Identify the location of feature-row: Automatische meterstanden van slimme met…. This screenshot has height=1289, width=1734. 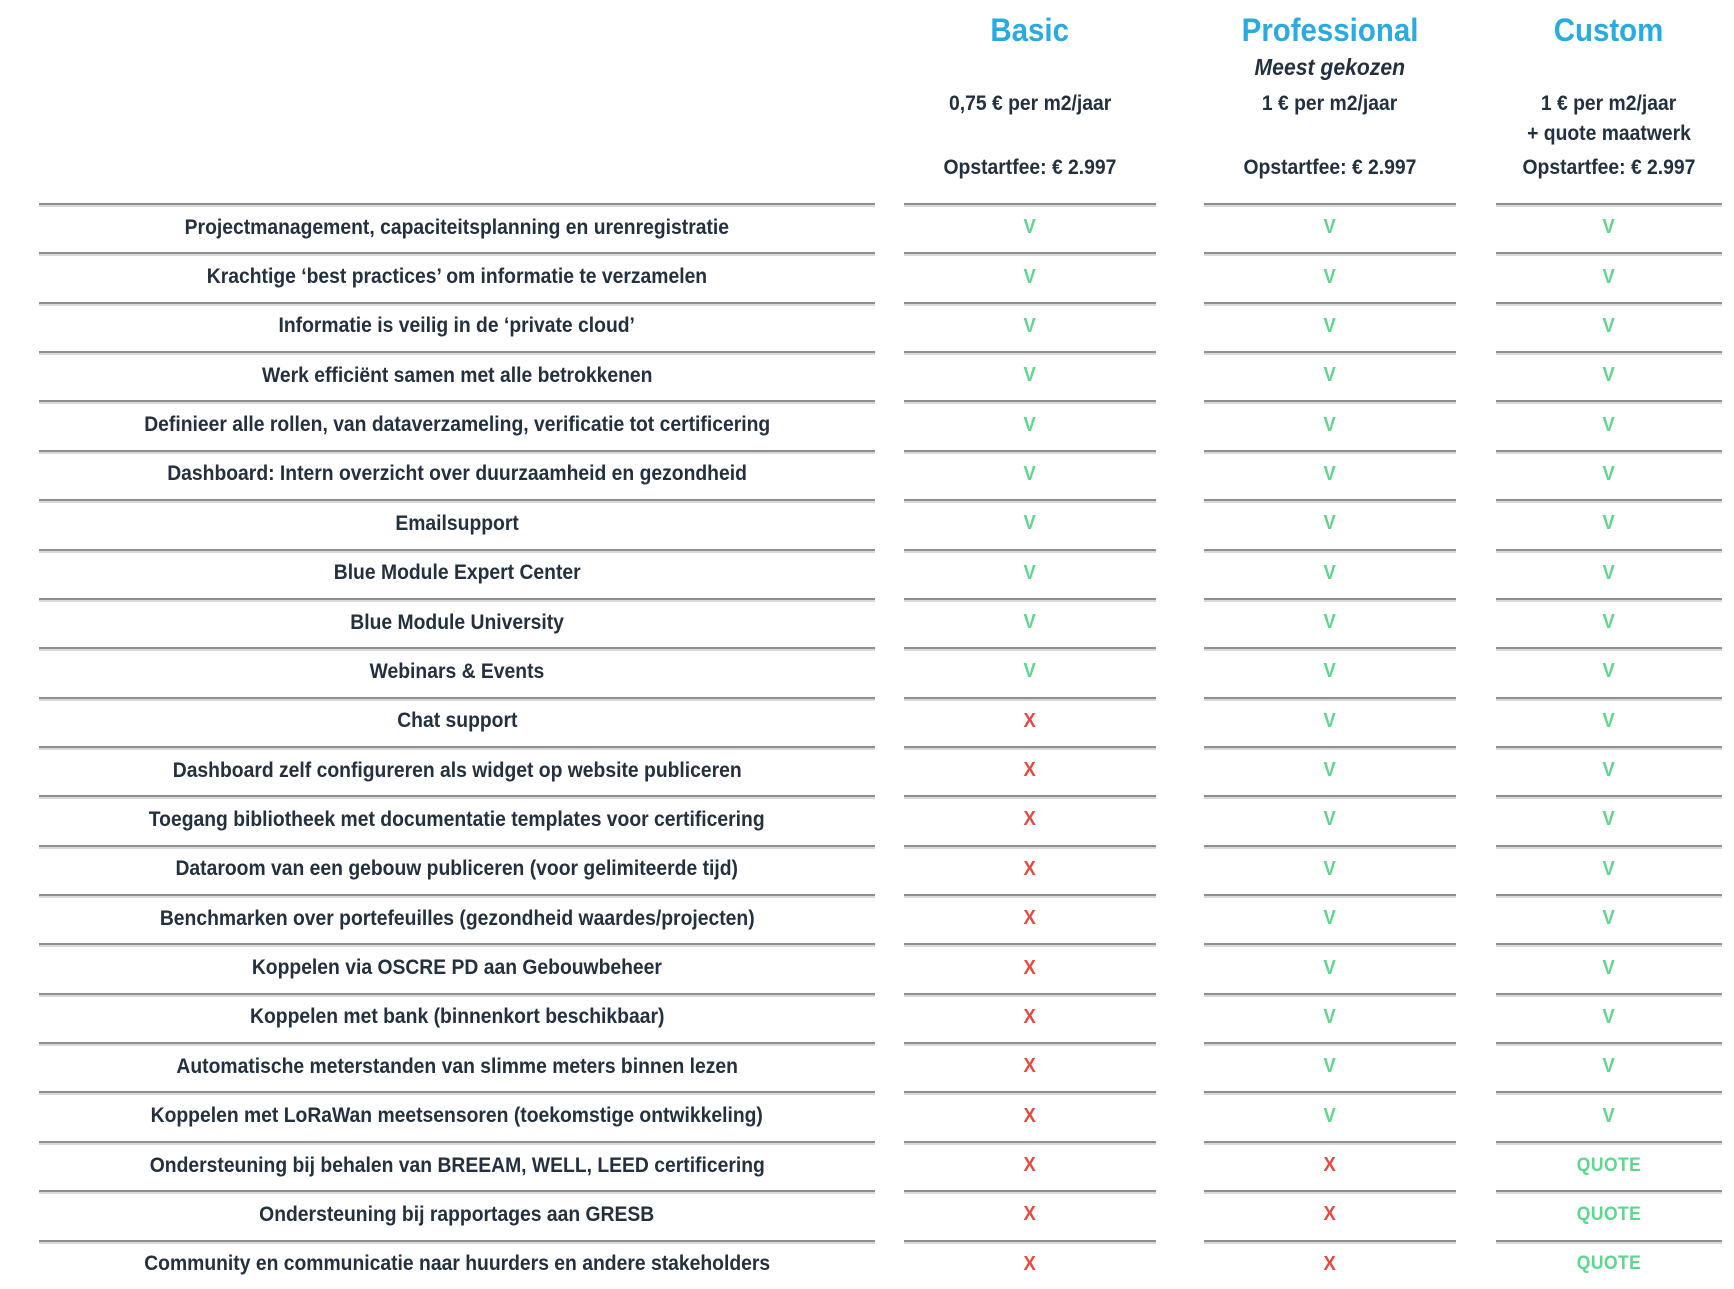
(880, 1066).